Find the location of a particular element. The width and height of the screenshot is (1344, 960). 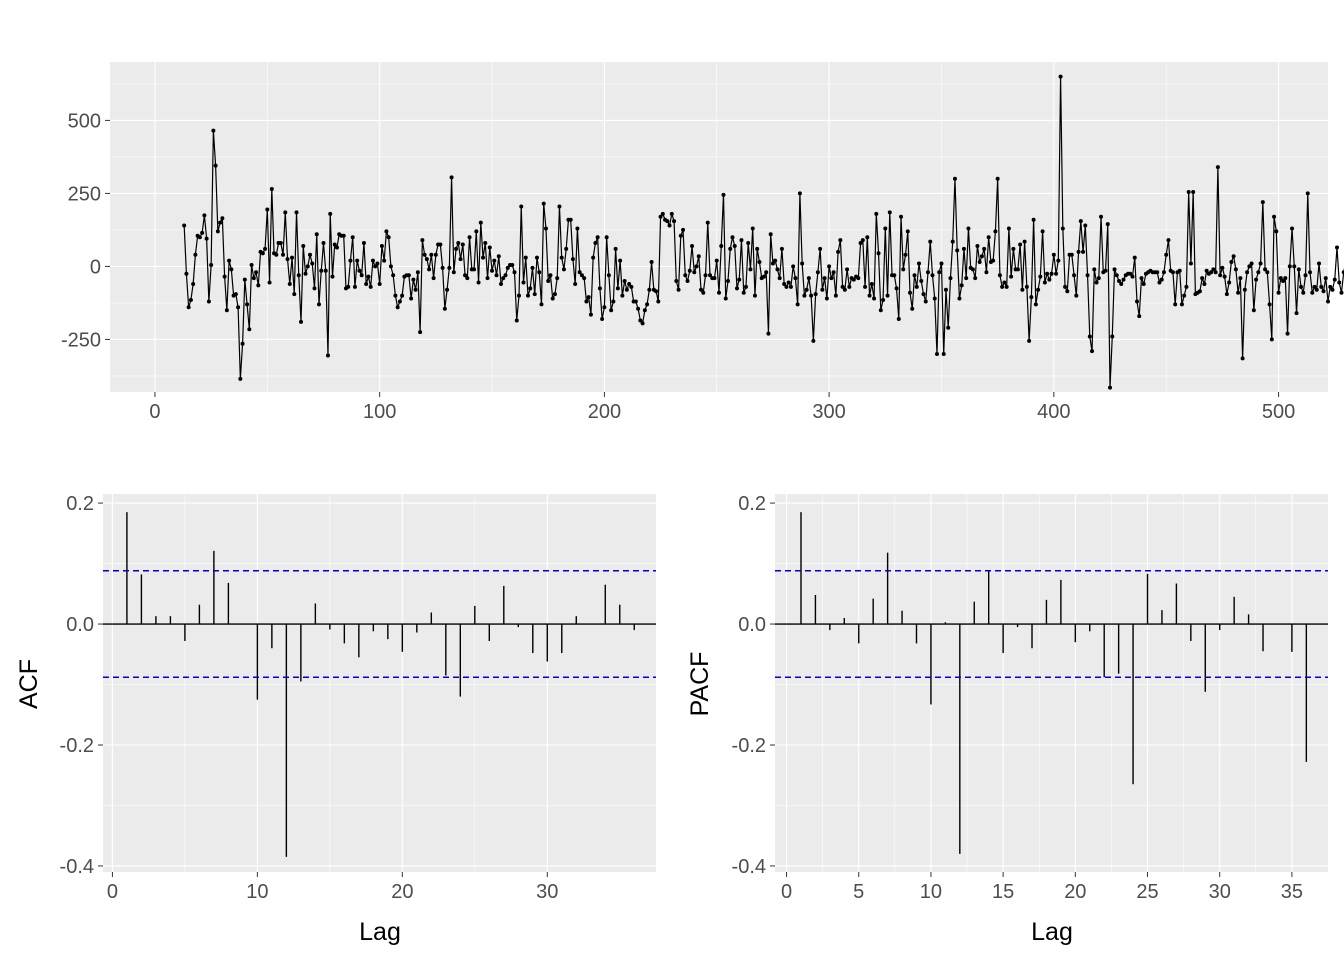

ts-x-tick-label: 500 is located at coordinates (1278, 412).